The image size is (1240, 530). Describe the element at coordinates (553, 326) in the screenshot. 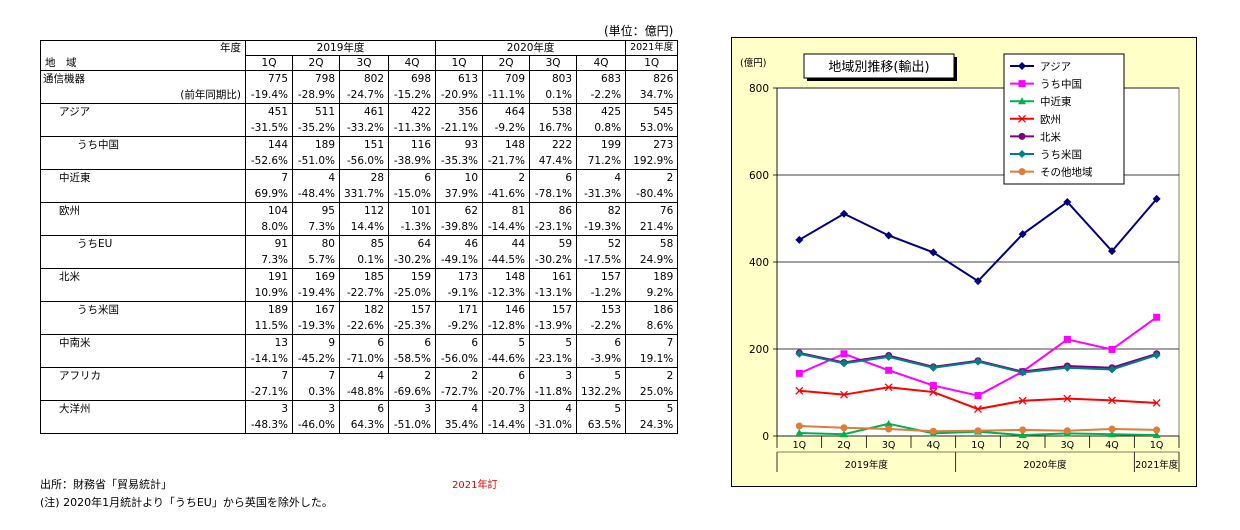

I see `yoy-cell: -13.9%` at that location.